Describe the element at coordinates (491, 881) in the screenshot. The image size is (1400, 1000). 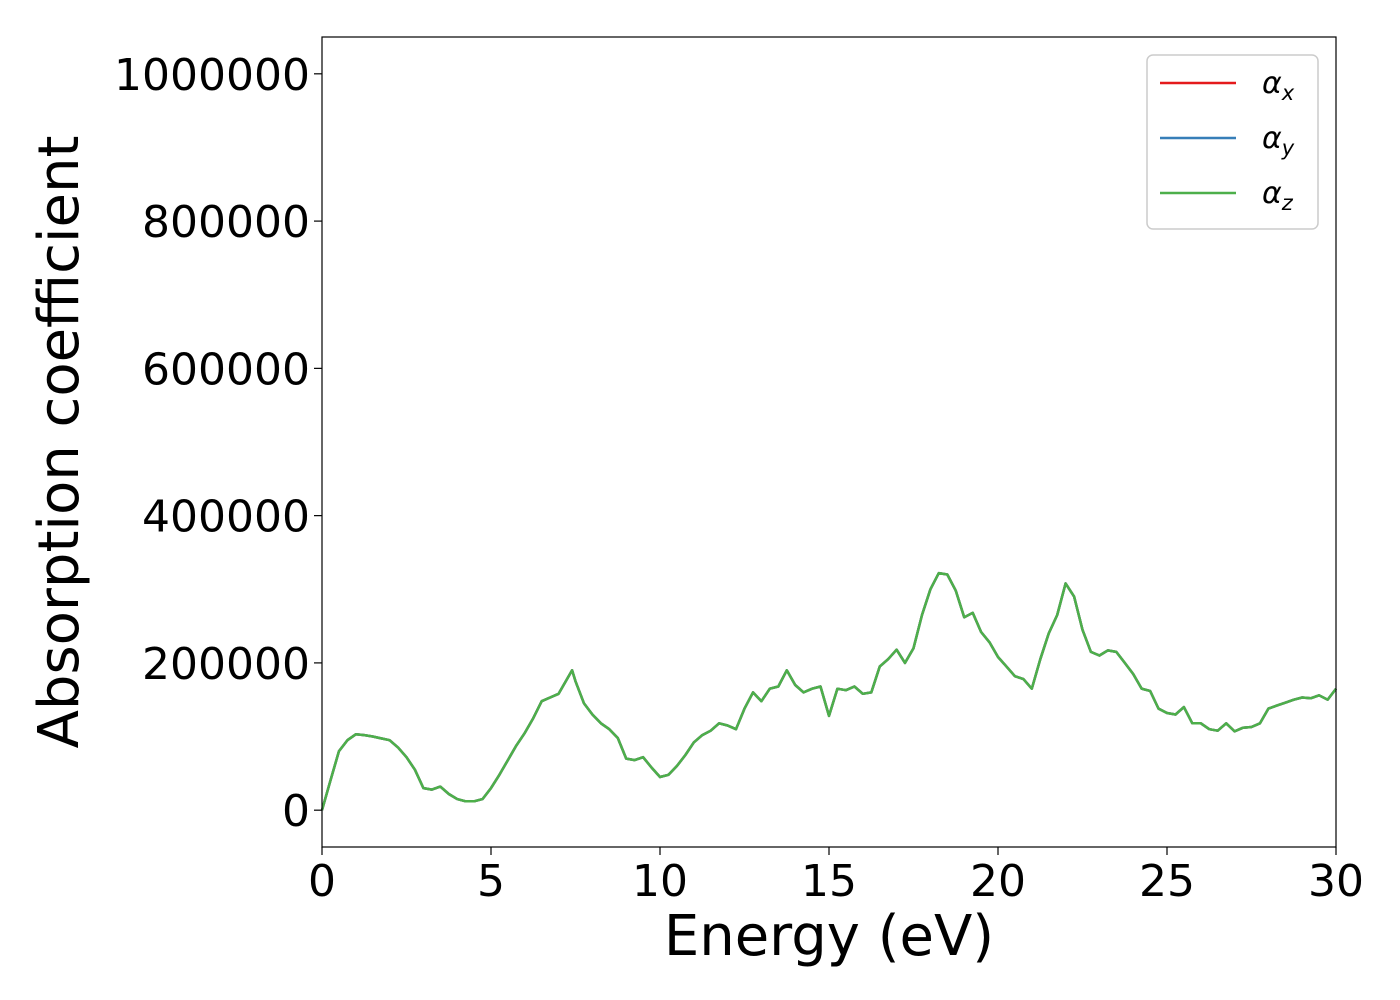
I see `x-tick-label: 5` at that location.